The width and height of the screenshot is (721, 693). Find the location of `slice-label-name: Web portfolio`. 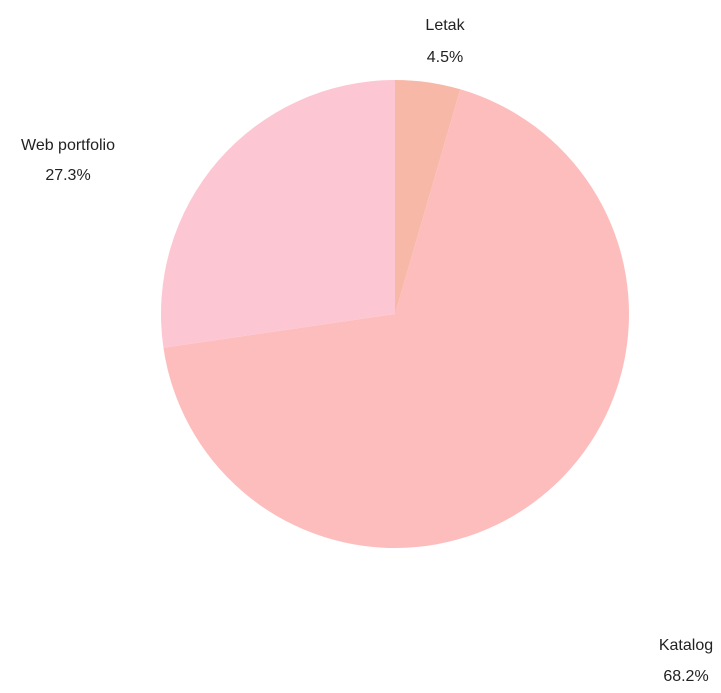

slice-label-name: Web portfolio is located at coordinates (68, 145).